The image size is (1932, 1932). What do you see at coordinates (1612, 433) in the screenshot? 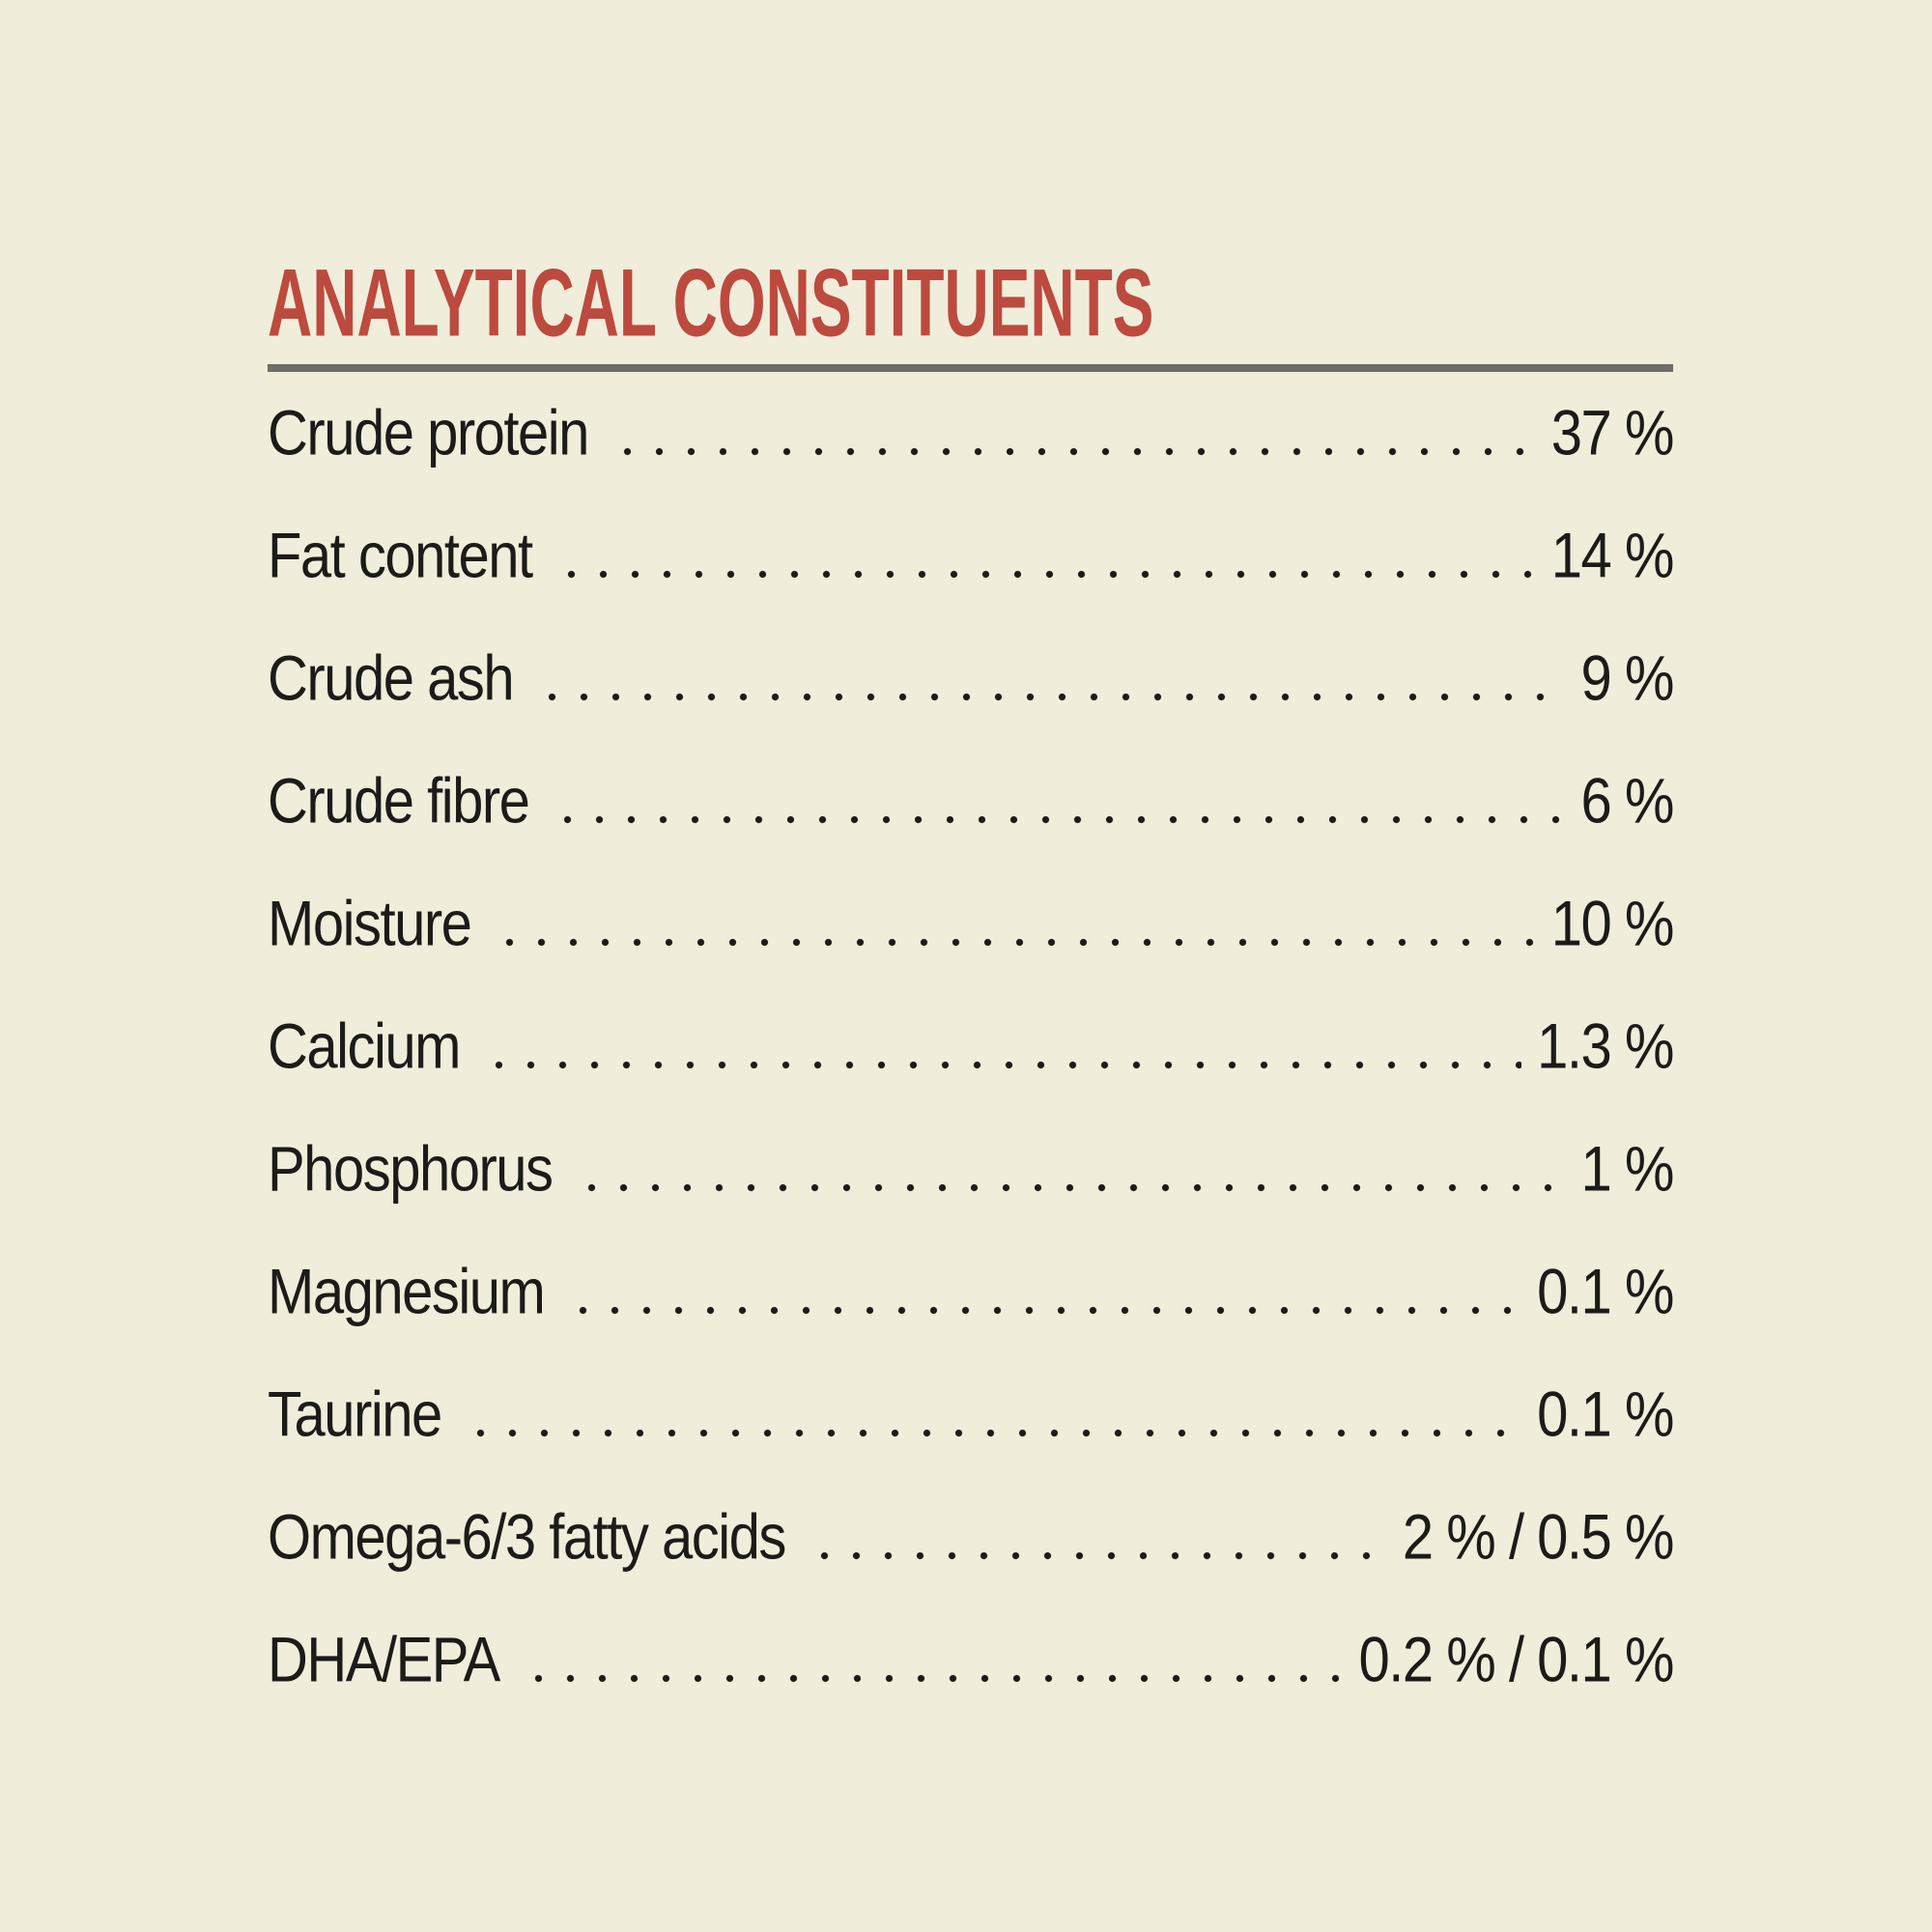
I see `row-value: 37 %` at bounding box center [1612, 433].